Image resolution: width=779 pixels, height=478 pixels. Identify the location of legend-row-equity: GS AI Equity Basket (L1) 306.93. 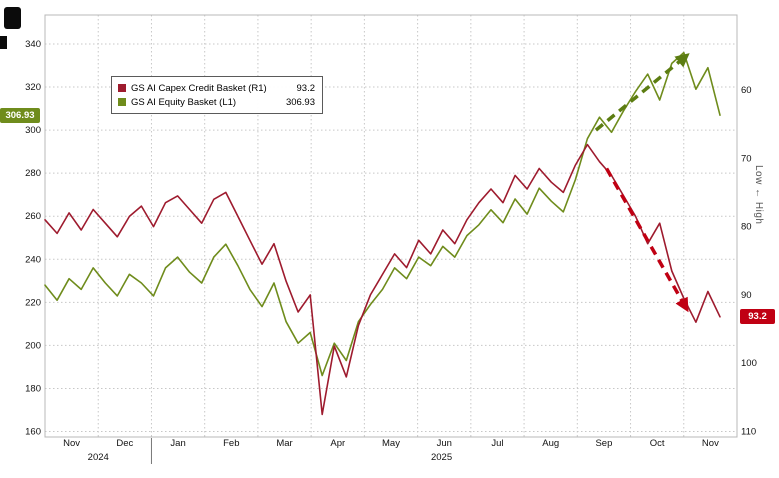
(216, 102).